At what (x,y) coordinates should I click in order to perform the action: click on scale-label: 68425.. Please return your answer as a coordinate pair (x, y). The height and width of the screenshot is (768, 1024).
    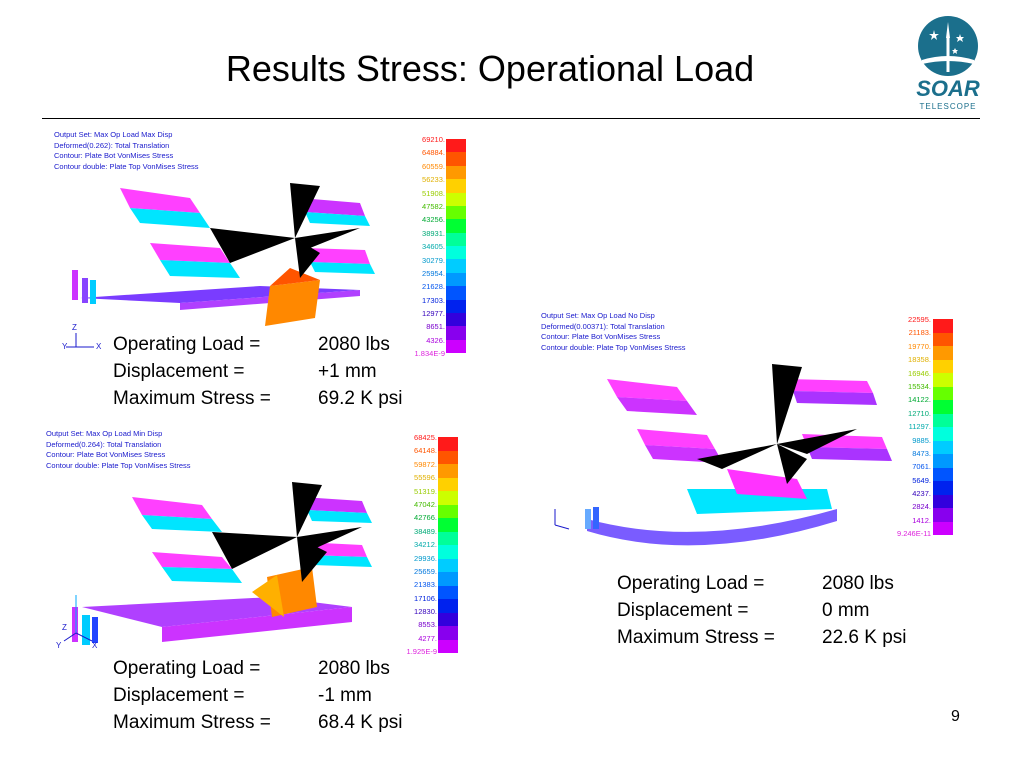
    Looking at the image, I should click on (425, 437).